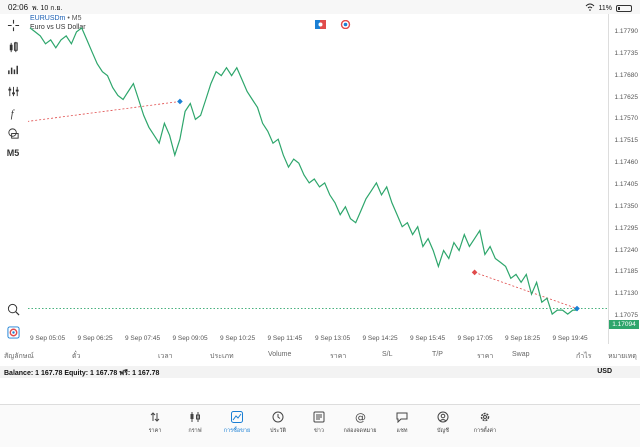 Image resolution: width=640 pixels, height=447 pixels. What do you see at coordinates (13, 69) in the screenshot?
I see `volume-icon` at bounding box center [13, 69].